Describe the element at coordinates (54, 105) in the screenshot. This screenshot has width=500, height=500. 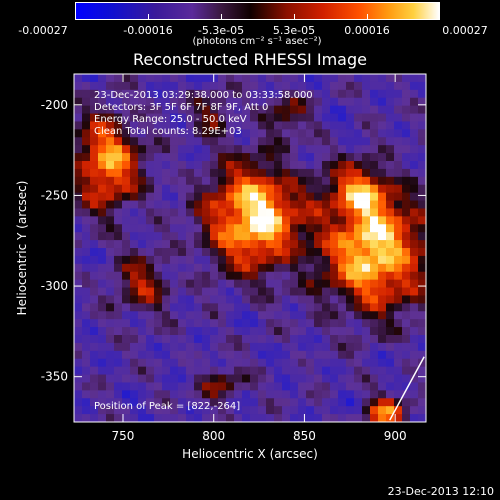
I see `y-tick-label: -200` at that location.